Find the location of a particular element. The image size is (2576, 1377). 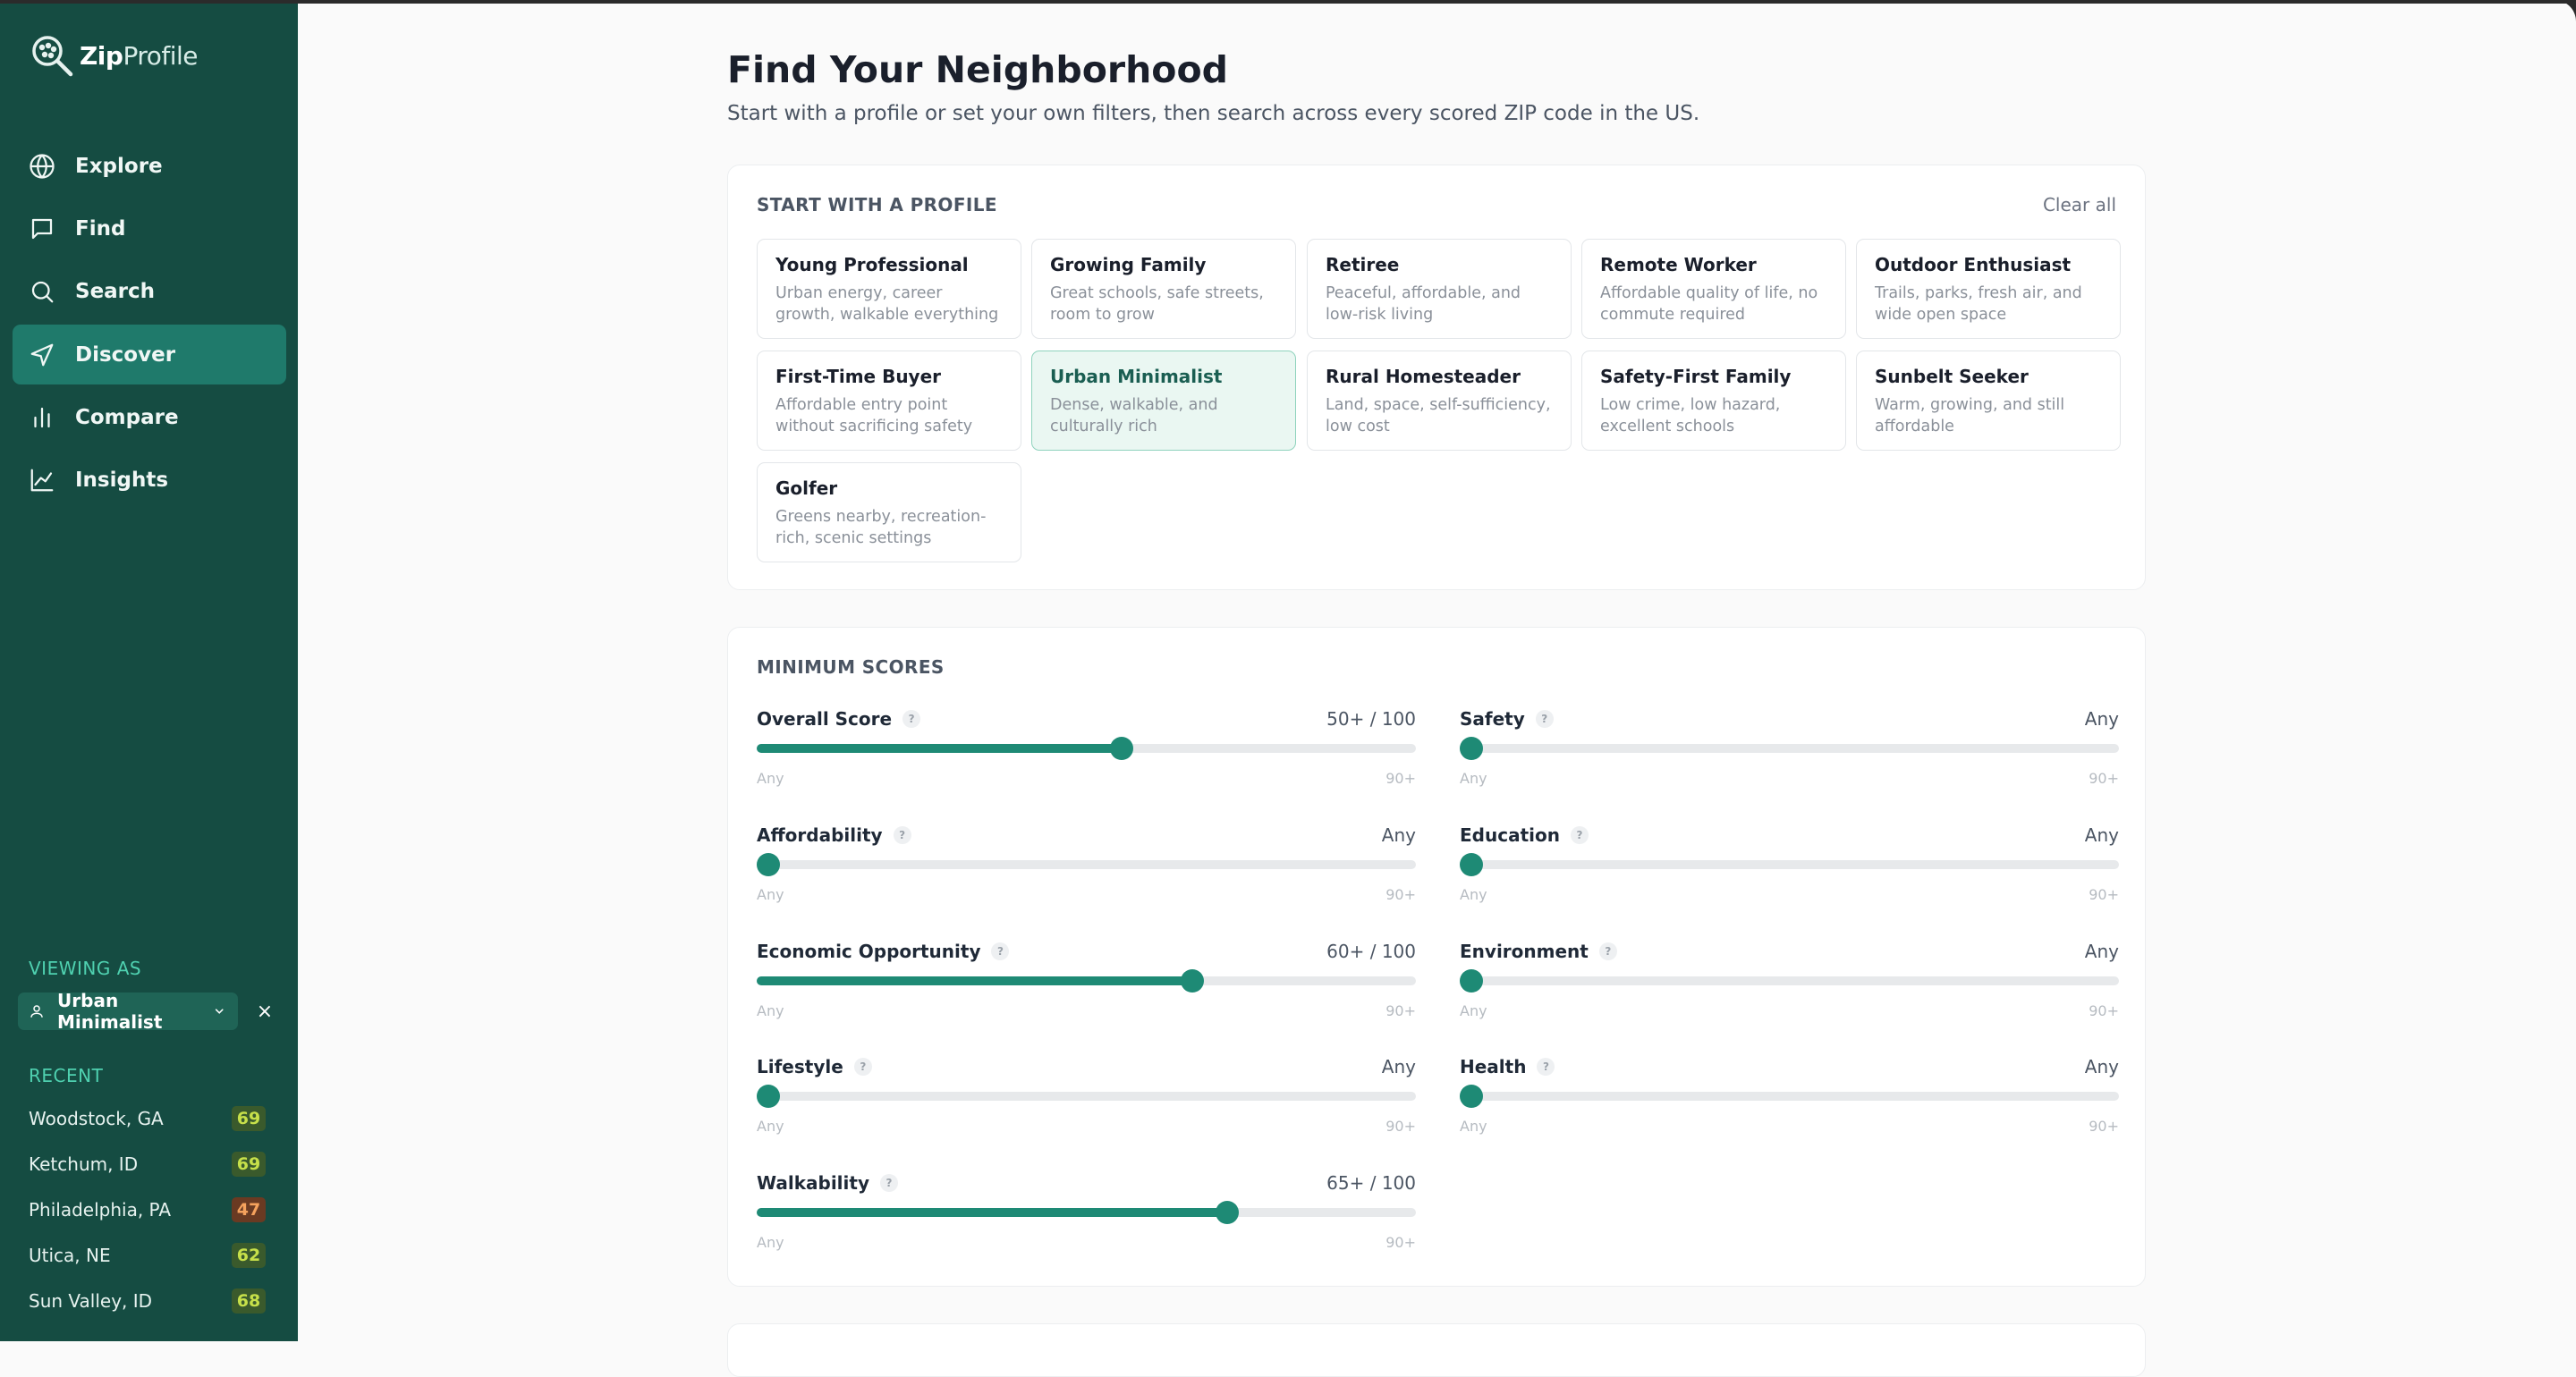

viewing-as-select: Urban Minimalist is located at coordinates (128, 1011).